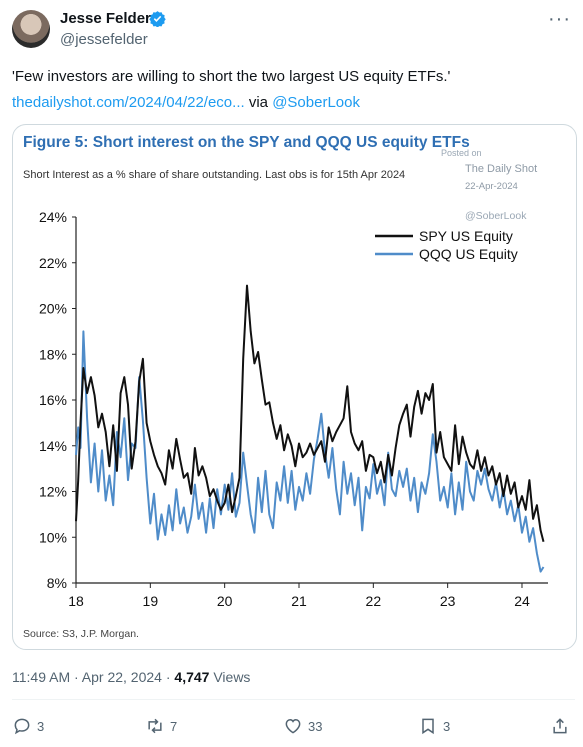 Image resolution: width=583 pixels, height=747 pixels. I want to click on reply-icon, so click(22, 726).